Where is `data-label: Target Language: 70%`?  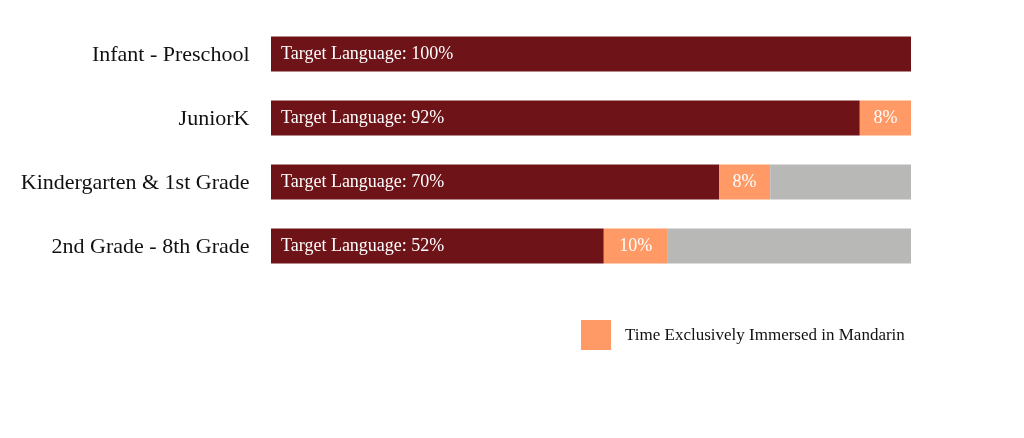 data-label: Target Language: 70% is located at coordinates (363, 181).